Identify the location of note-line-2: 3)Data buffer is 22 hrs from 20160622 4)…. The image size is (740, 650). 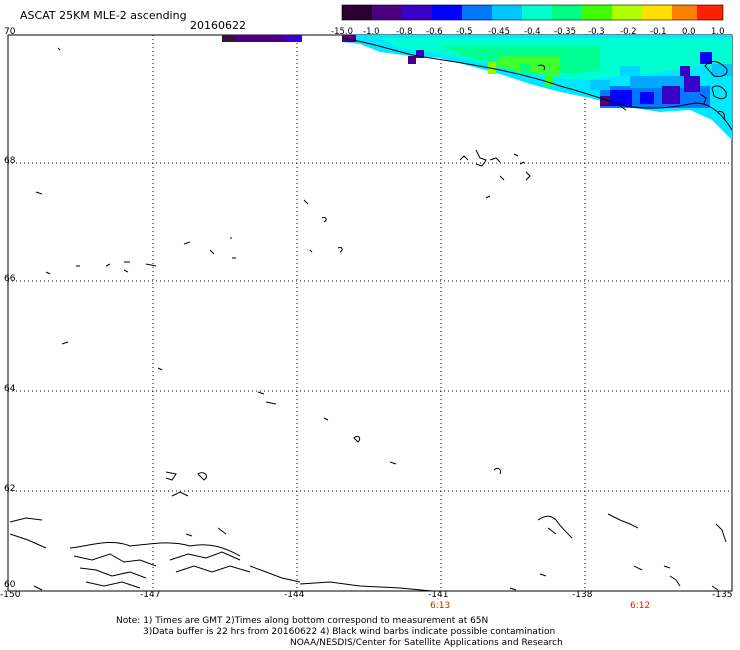
(349, 632).